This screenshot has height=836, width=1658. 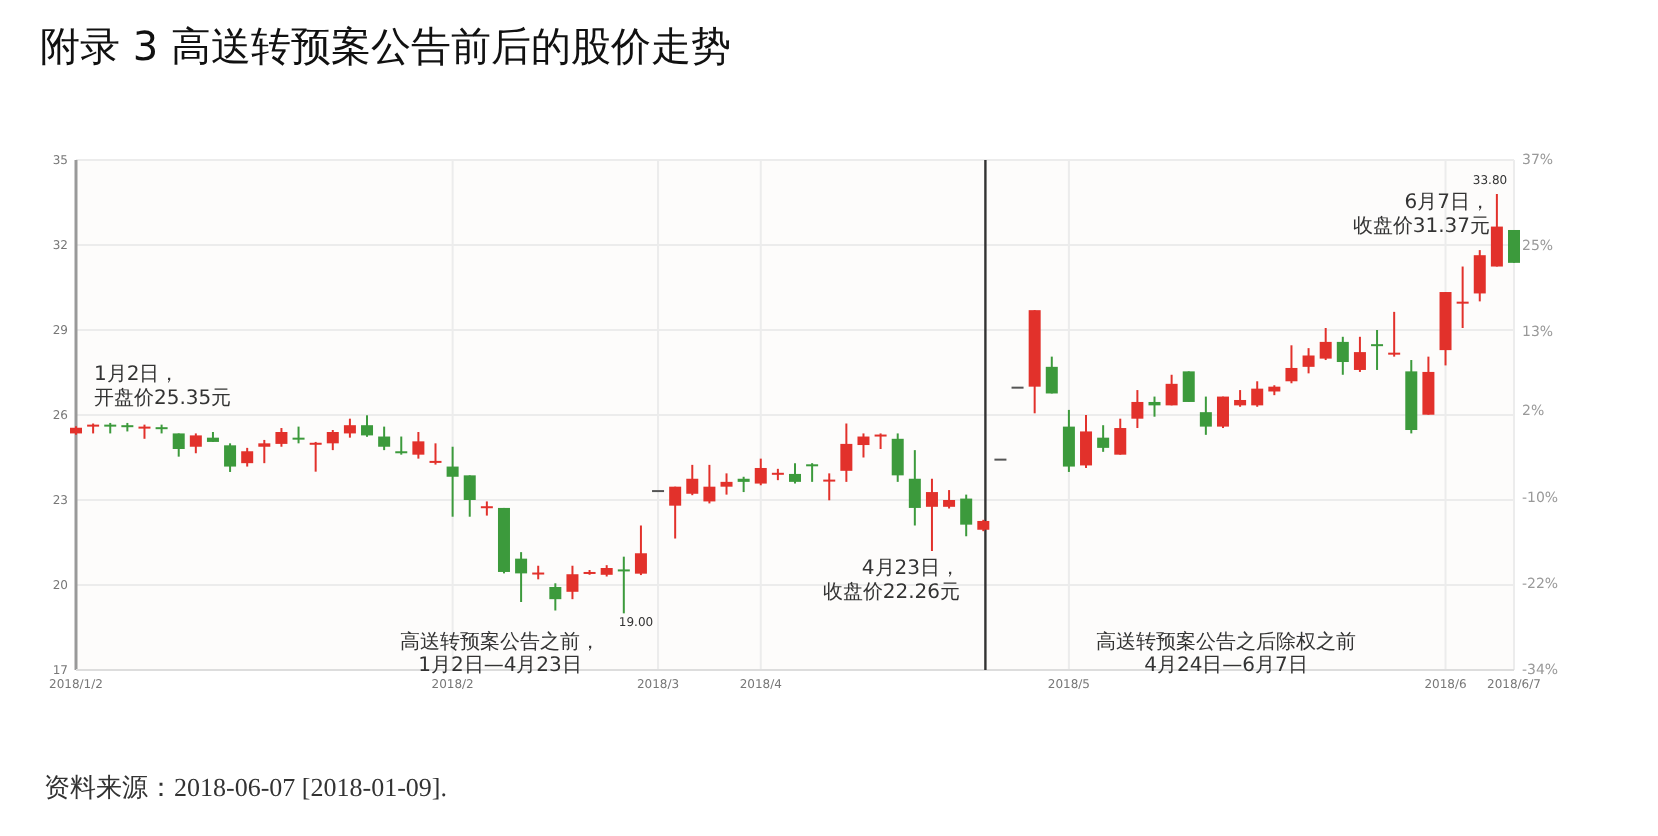 I want to click on annotation: 收盘价31.37元, so click(x=1421, y=226).